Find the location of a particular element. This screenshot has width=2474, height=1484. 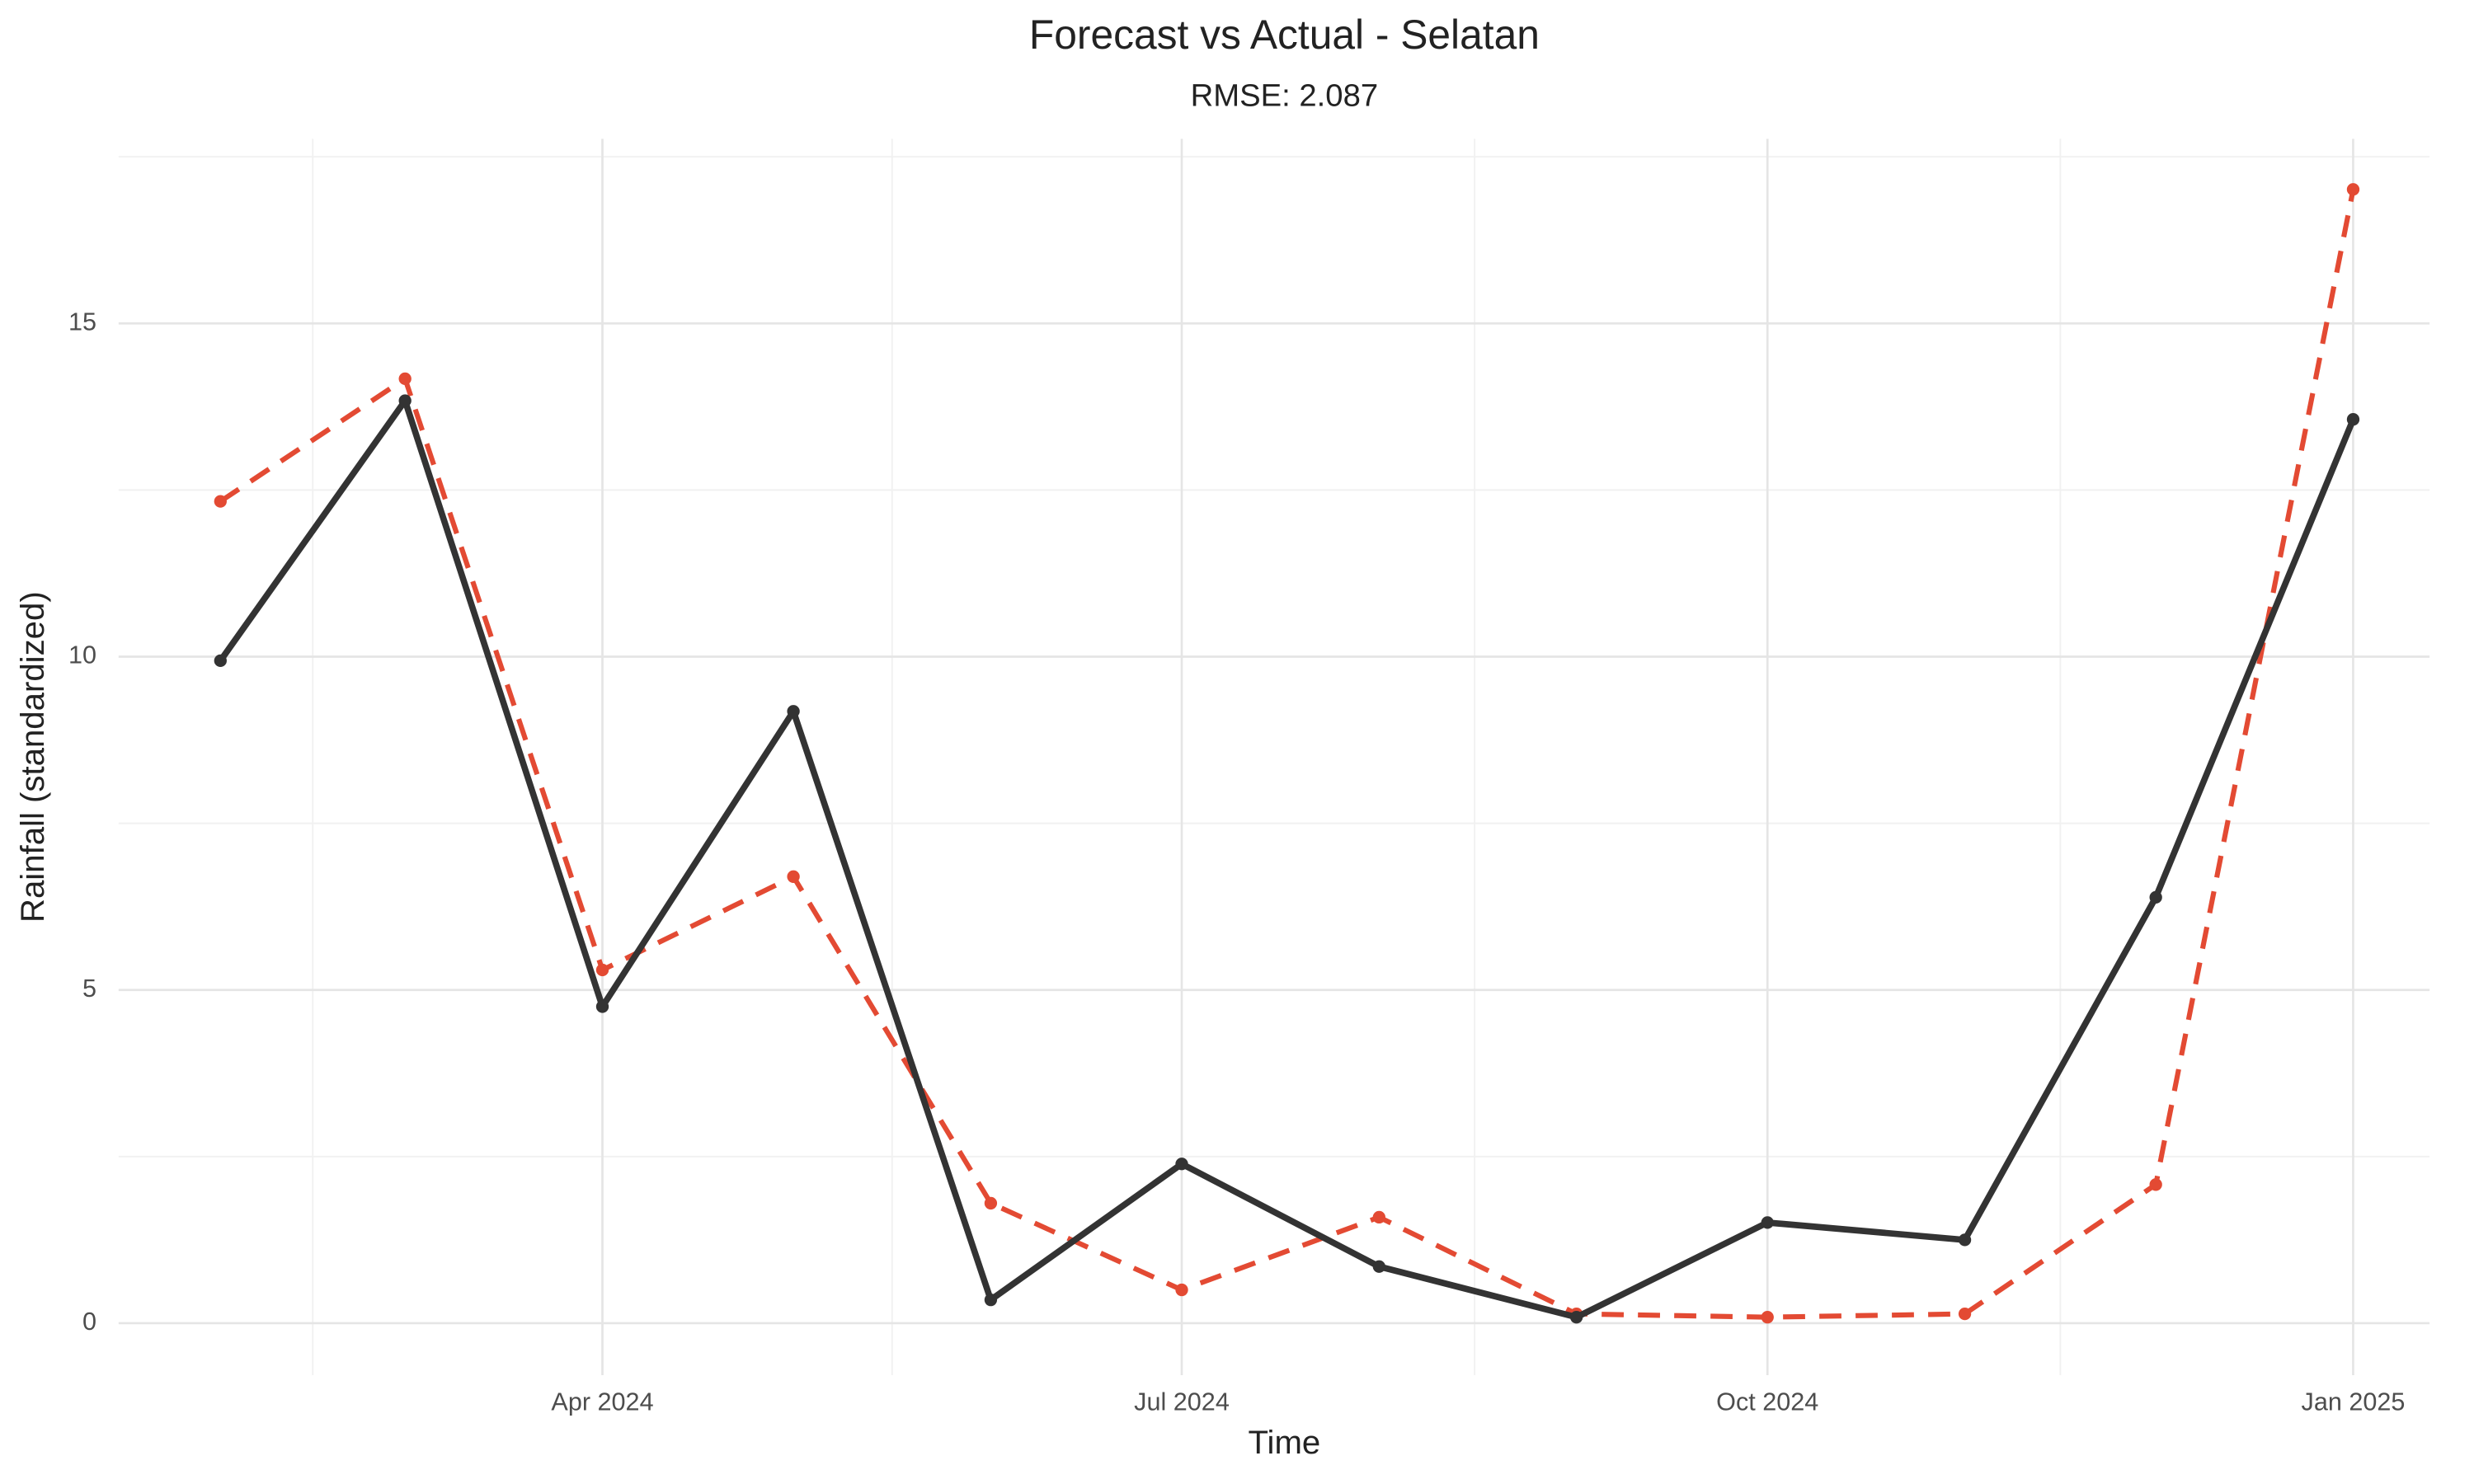

chart-subtitle: RMSE: 2.087 is located at coordinates (1284, 96).